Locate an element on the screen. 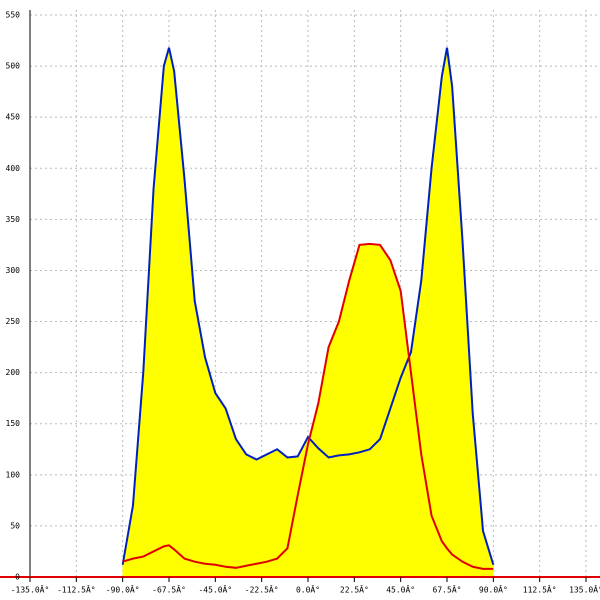 This screenshot has height=600, width=600. y-tick-label: 500 is located at coordinates (13, 66).